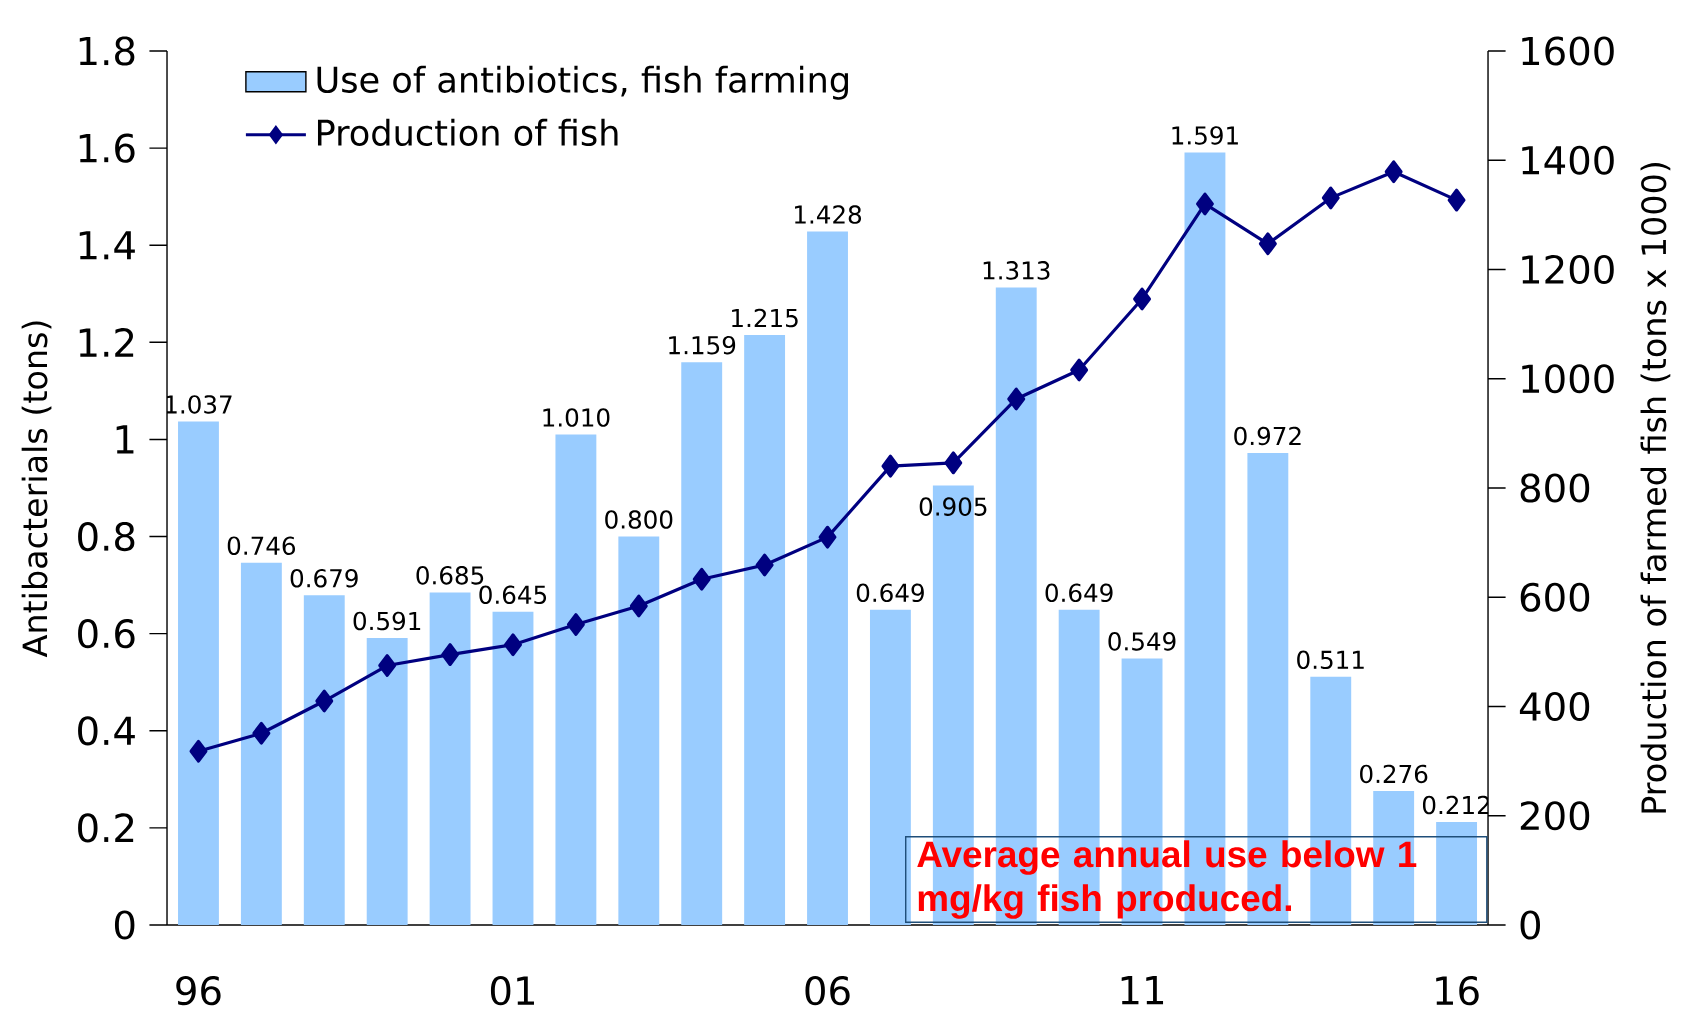  What do you see at coordinates (1568, 51) in the screenshot?
I see `y2-tick-label: 1600` at bounding box center [1568, 51].